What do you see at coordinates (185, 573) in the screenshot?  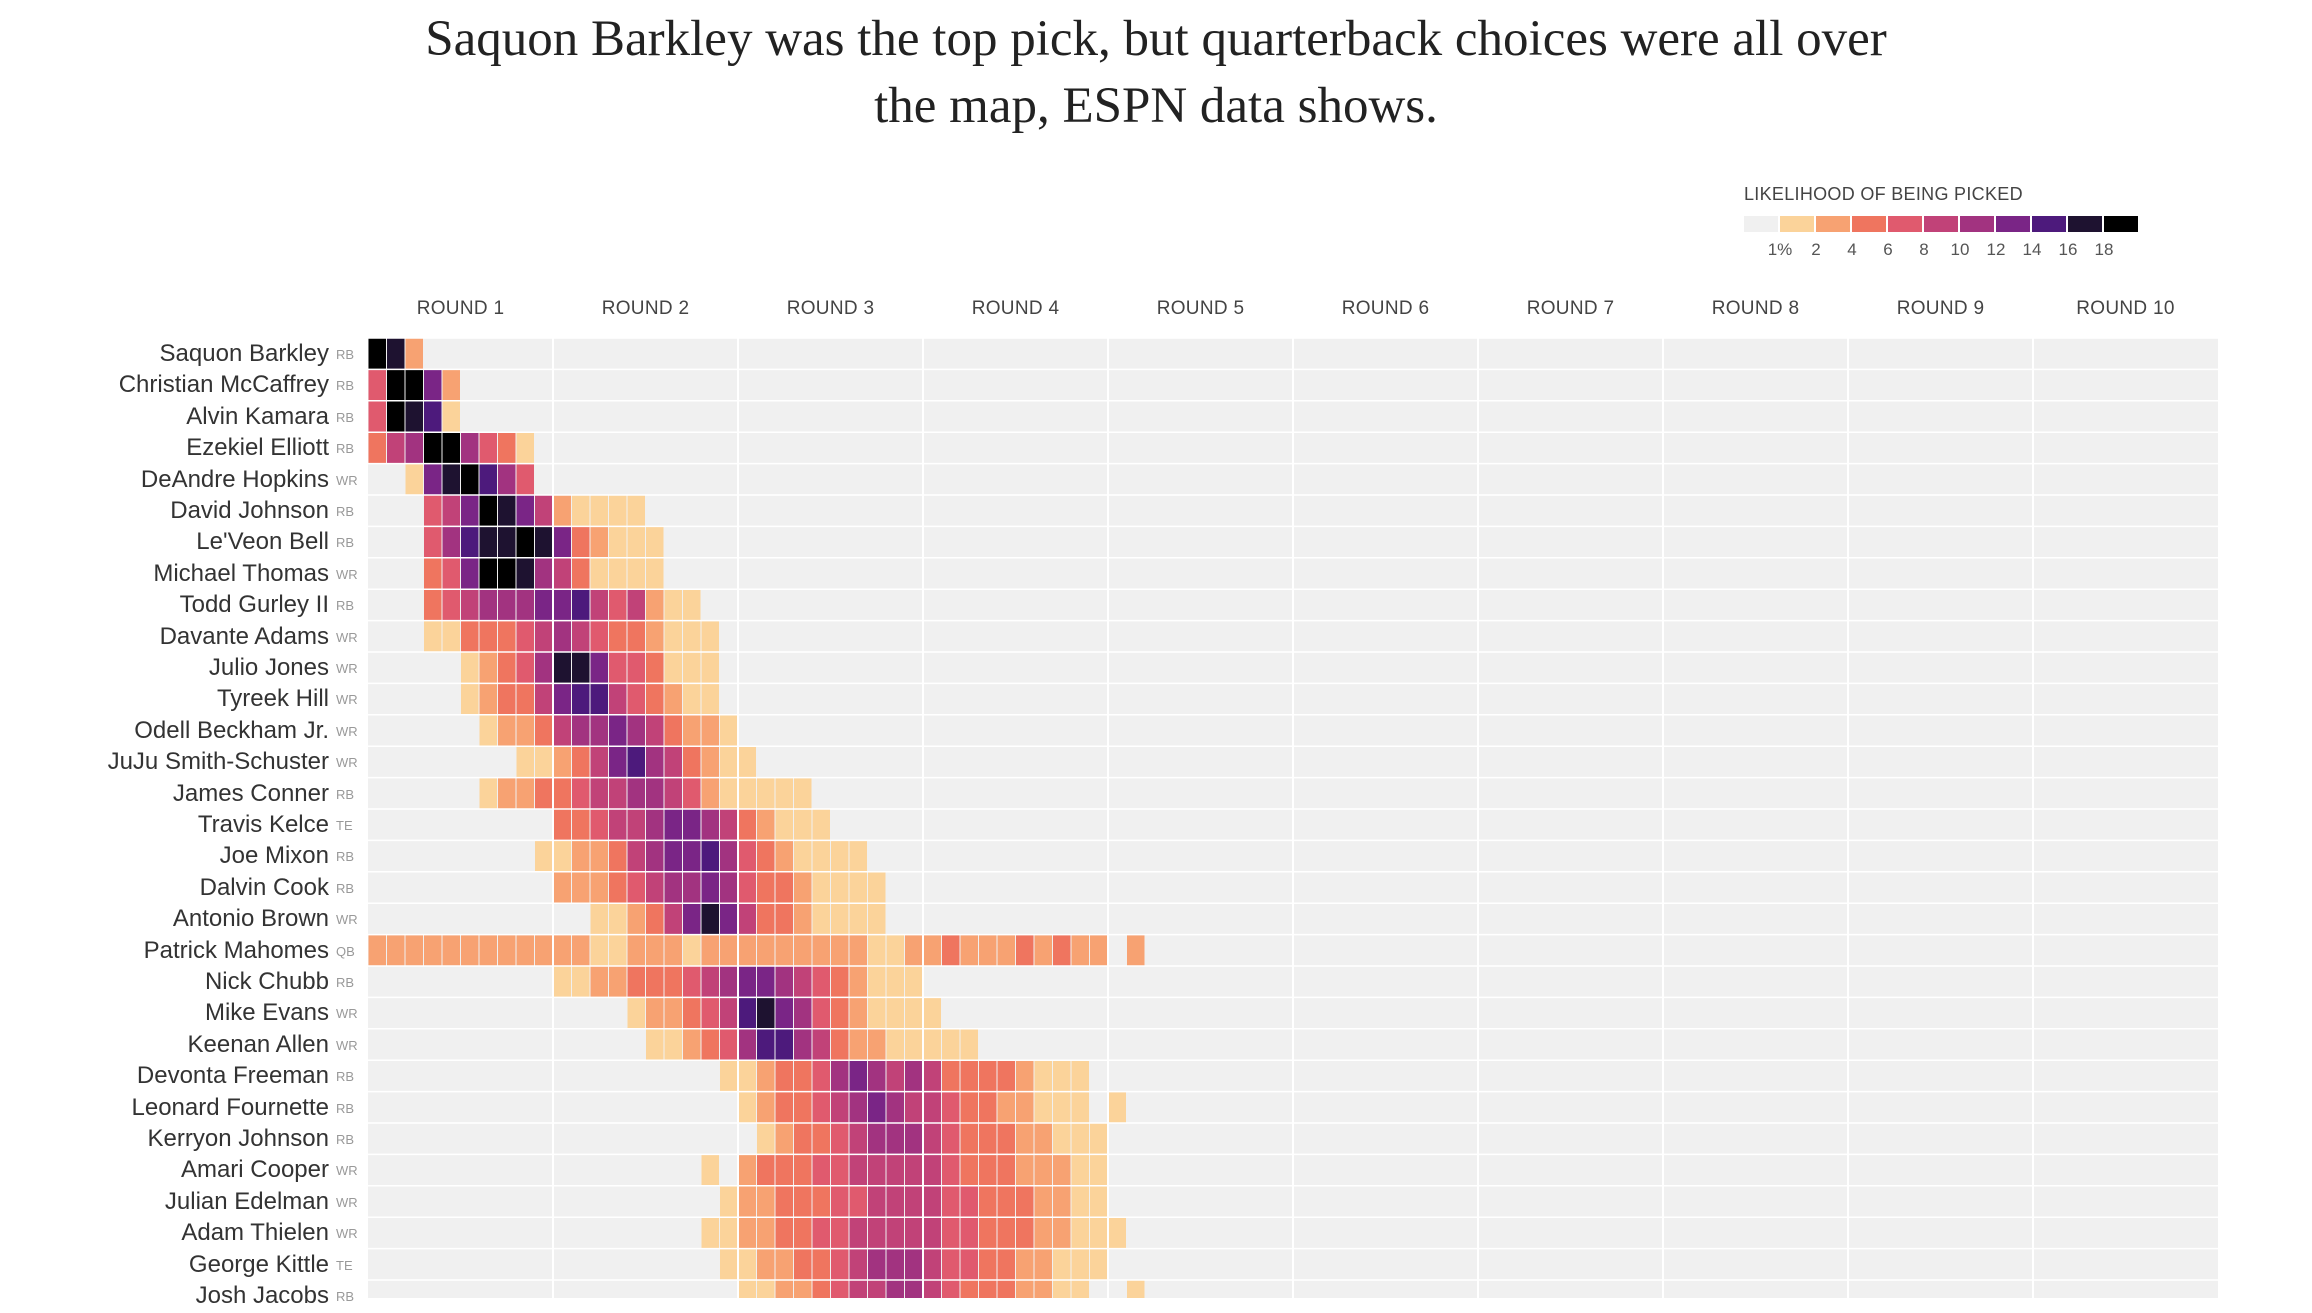 I see `player-row: Michael Thomas WR` at bounding box center [185, 573].